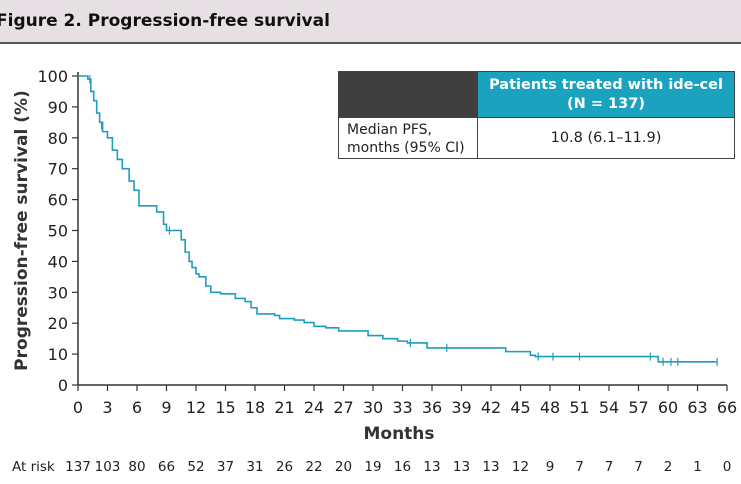 The height and width of the screenshot is (484, 741). Describe the element at coordinates (58, 354) in the screenshot. I see `y-tick-label: 10` at that location.